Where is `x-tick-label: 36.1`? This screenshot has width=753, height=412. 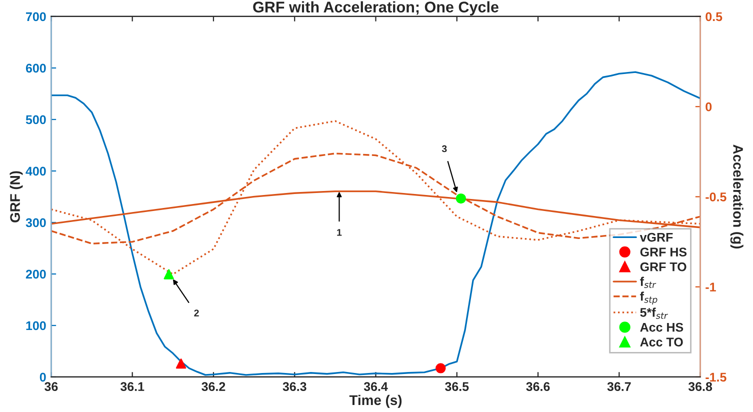 x-tick-label: 36.1 is located at coordinates (132, 387).